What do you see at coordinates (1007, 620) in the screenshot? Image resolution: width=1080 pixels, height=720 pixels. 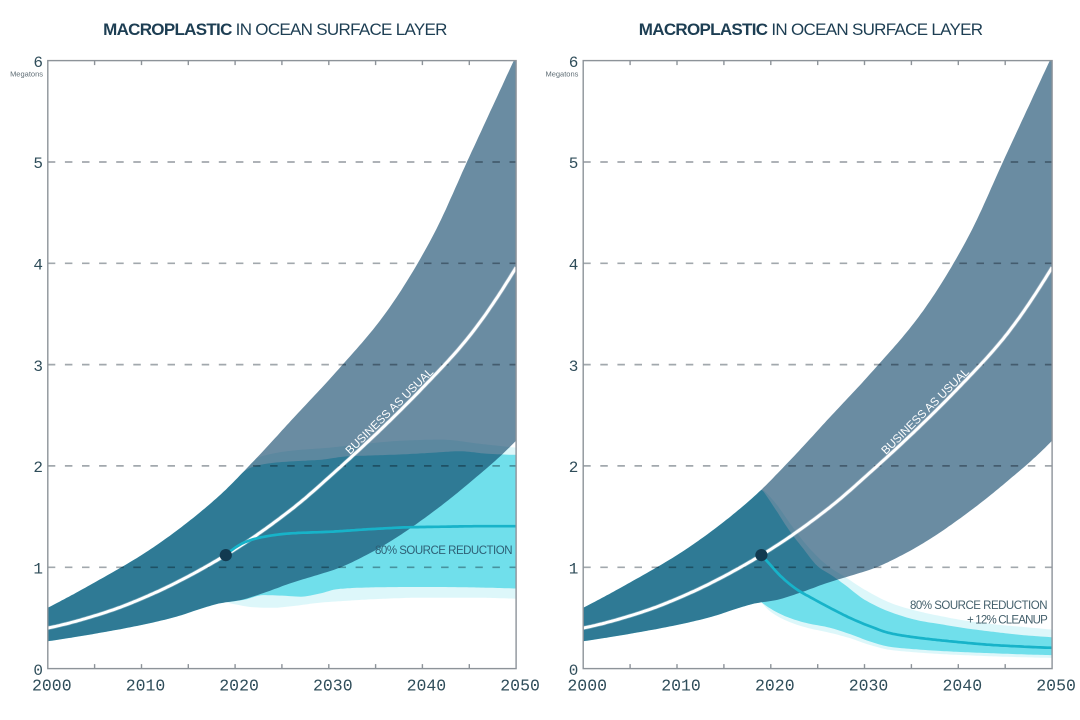 I see `svg-text: + 12% CLEANUP` at bounding box center [1007, 620].